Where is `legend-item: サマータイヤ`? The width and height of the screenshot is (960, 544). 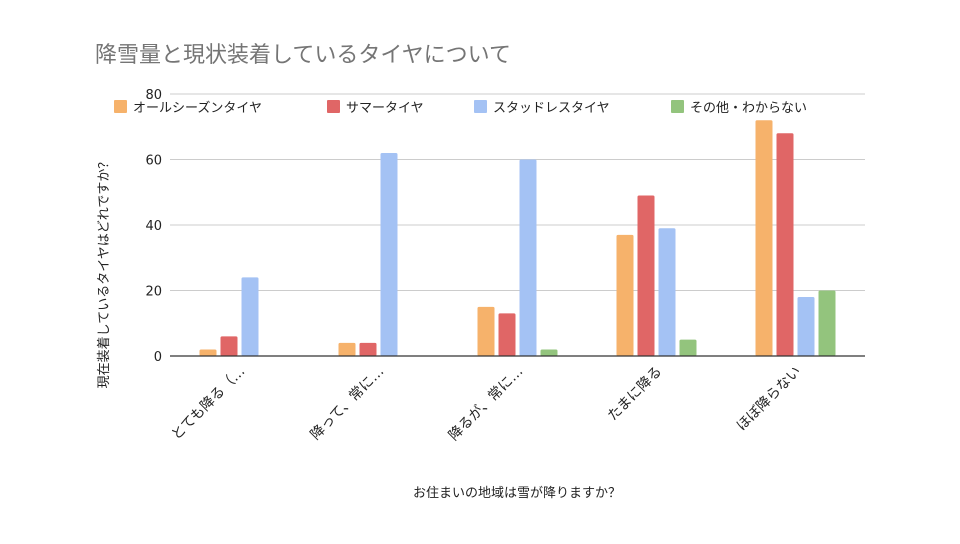 legend-item: サマータイヤ is located at coordinates (375, 108).